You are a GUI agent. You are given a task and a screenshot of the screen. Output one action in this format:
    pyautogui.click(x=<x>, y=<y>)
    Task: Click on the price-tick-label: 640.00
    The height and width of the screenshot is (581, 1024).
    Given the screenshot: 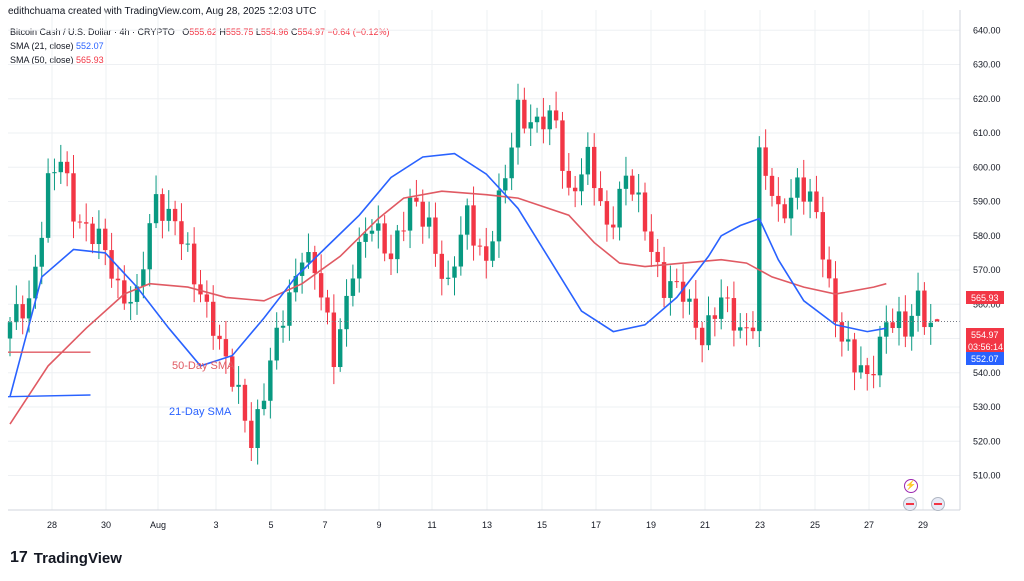 What is the action you would take?
    pyautogui.click(x=987, y=30)
    